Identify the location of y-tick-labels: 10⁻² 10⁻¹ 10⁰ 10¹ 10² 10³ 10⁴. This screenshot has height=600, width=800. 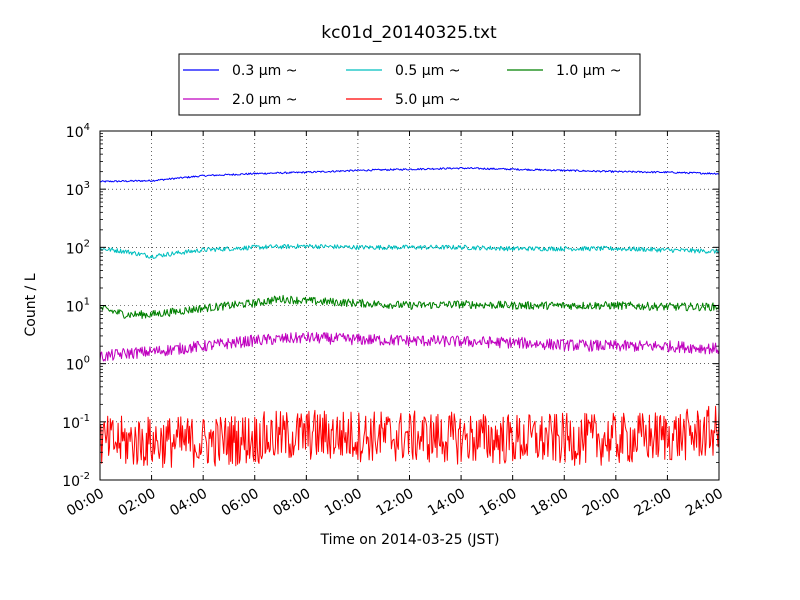
(76, 306).